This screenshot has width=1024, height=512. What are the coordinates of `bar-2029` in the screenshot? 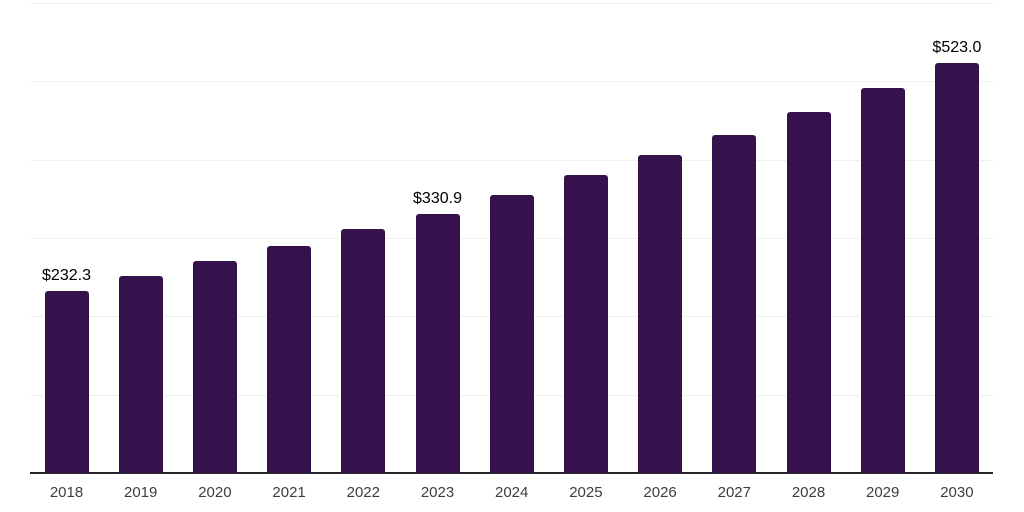 It's located at (882, 280).